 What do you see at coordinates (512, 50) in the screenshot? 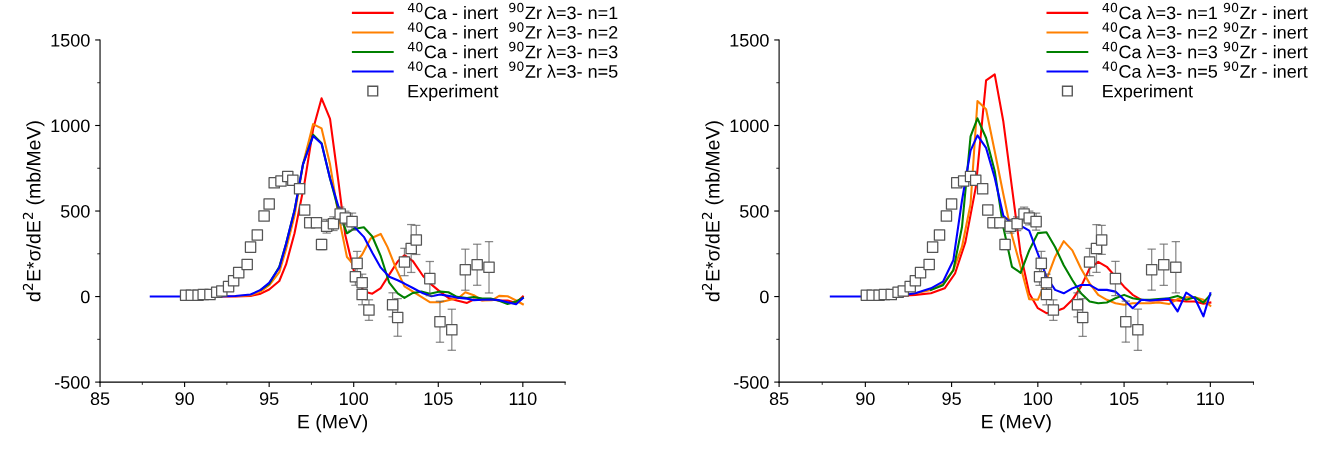
I see `legend-label: $^{40}$Ca - inert $^{90}$Zr λ=3- n=3` at bounding box center [512, 50].